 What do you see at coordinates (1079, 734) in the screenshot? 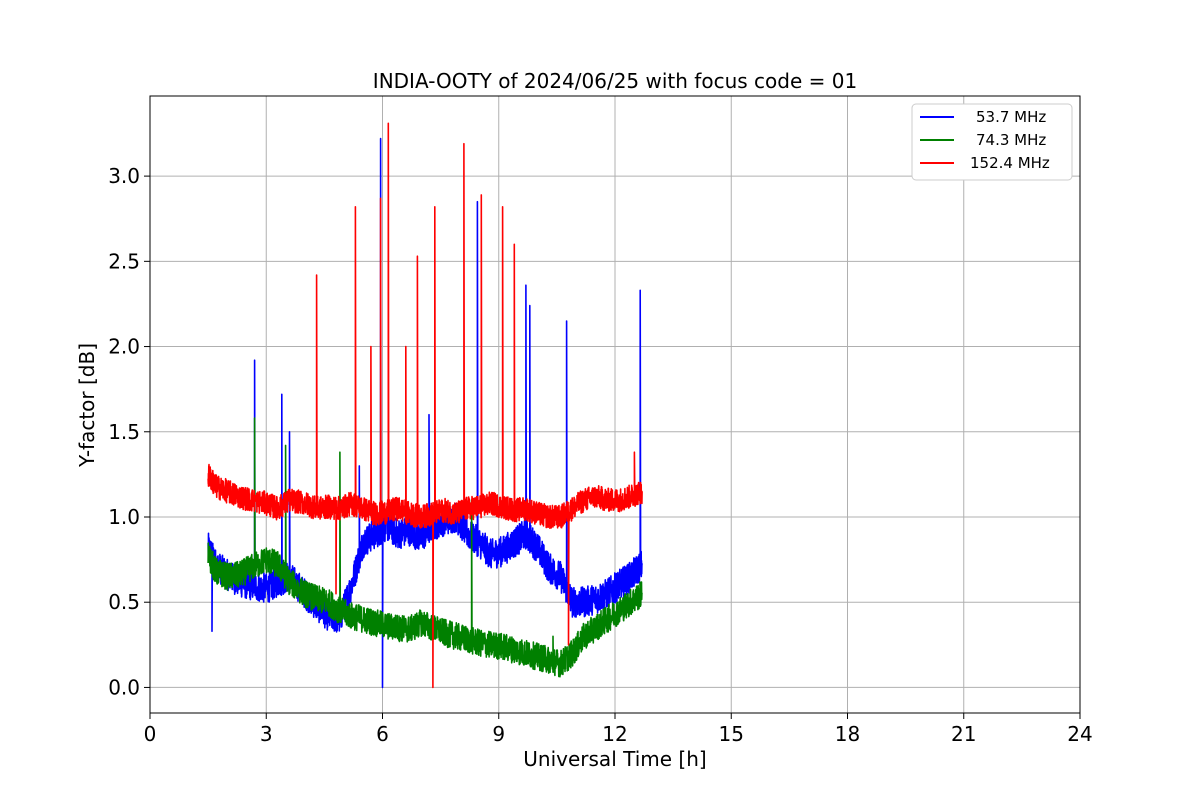
I see `x-tick-label: 24` at bounding box center [1079, 734].